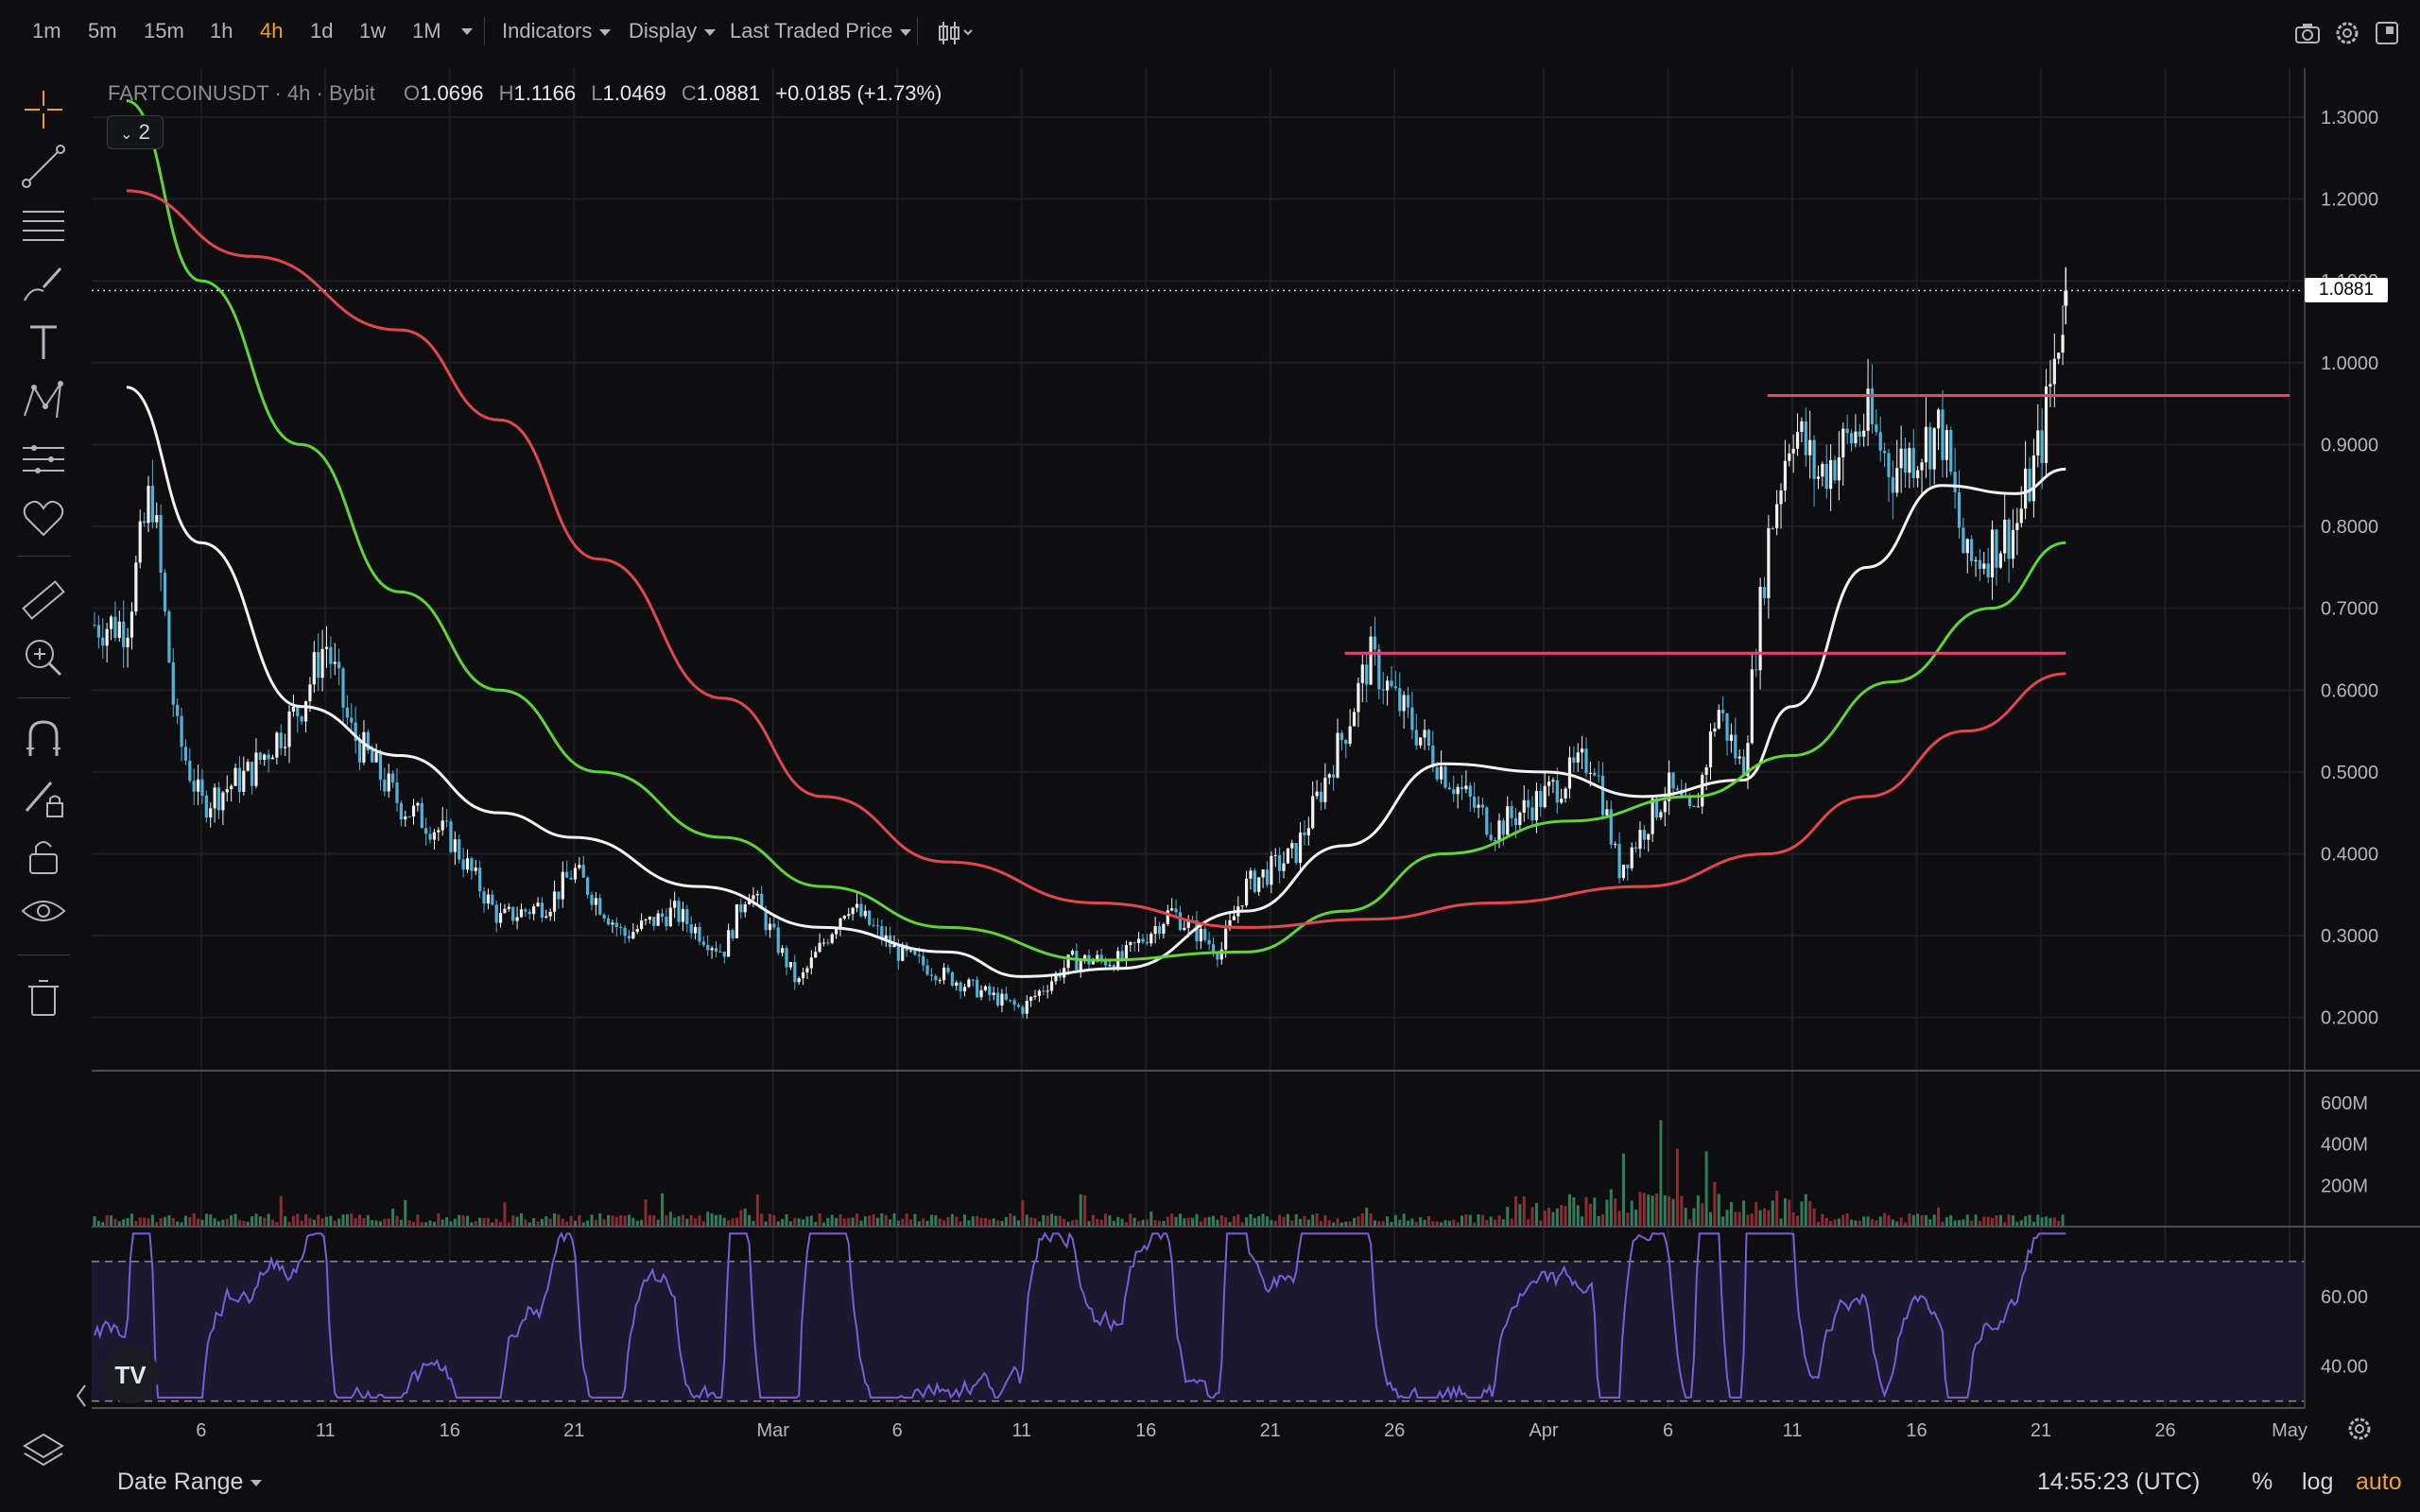 Image resolution: width=2420 pixels, height=1512 pixels. What do you see at coordinates (103, 31) in the screenshot?
I see `timeframe-5m: 5m` at bounding box center [103, 31].